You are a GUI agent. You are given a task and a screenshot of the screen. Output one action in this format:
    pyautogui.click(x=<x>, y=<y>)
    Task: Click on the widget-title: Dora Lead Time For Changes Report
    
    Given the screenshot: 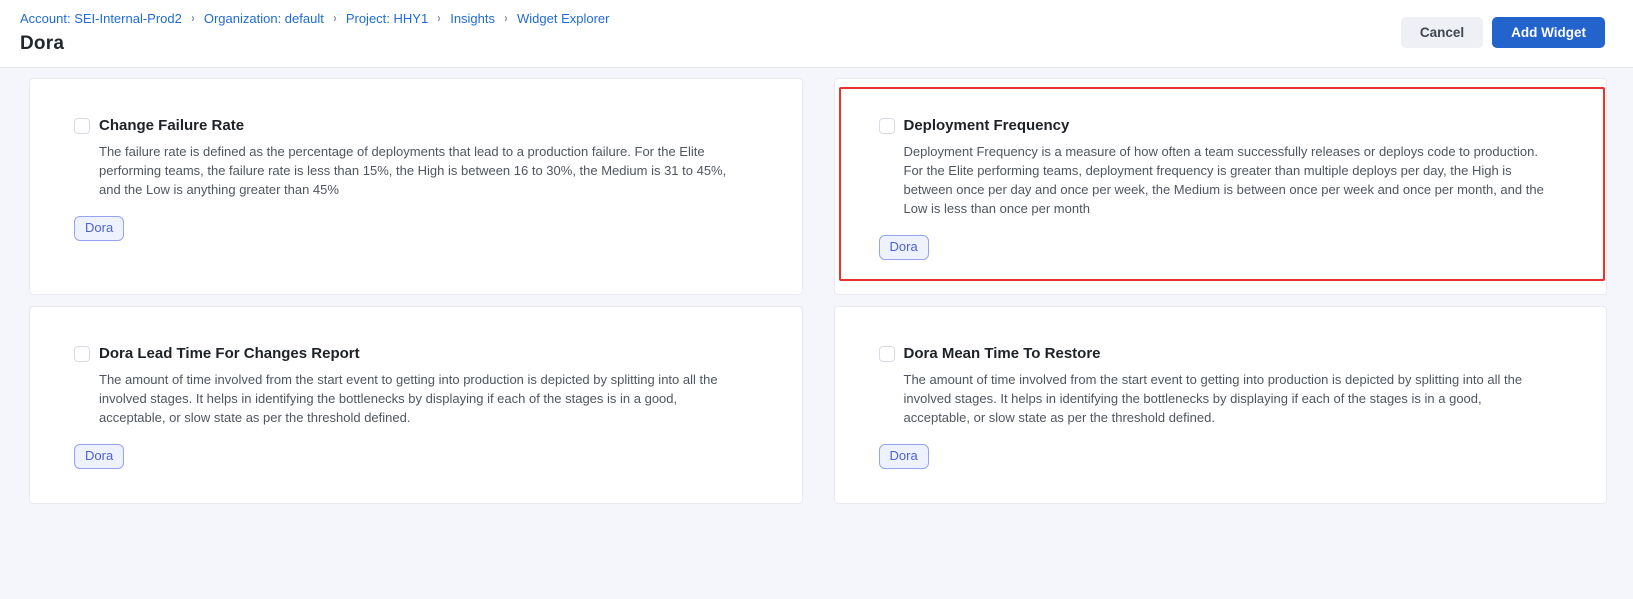 What is the action you would take?
    pyautogui.click(x=229, y=353)
    